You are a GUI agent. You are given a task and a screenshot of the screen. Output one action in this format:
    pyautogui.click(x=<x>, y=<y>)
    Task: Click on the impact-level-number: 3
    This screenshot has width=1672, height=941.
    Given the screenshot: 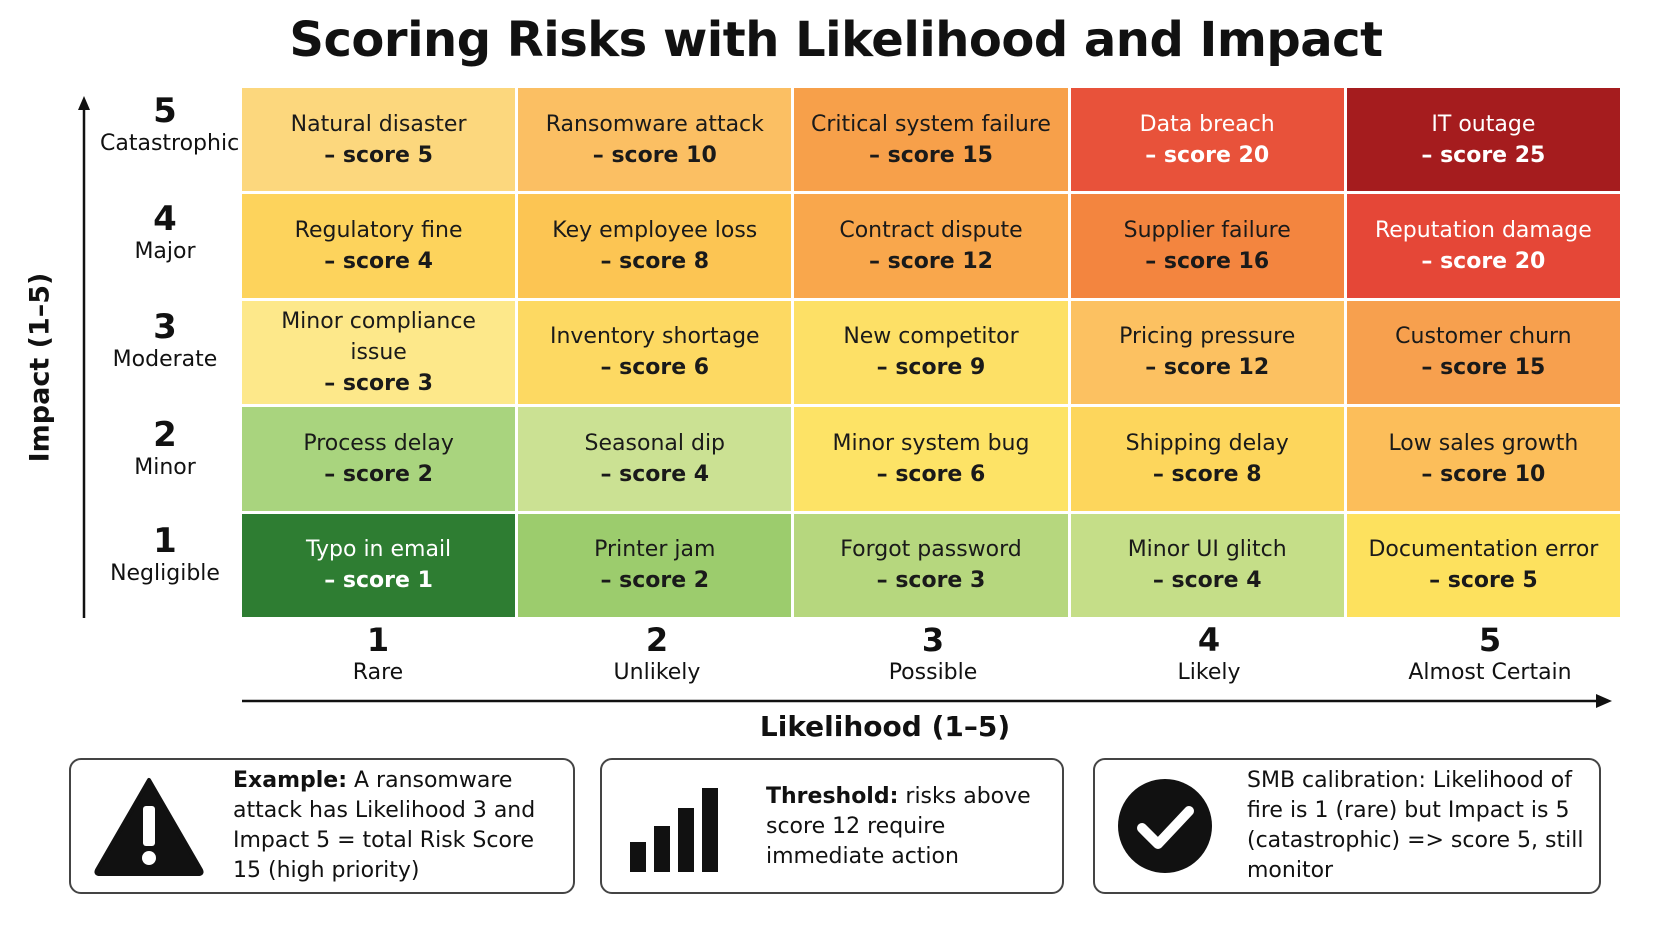 What is the action you would take?
    pyautogui.click(x=165, y=327)
    